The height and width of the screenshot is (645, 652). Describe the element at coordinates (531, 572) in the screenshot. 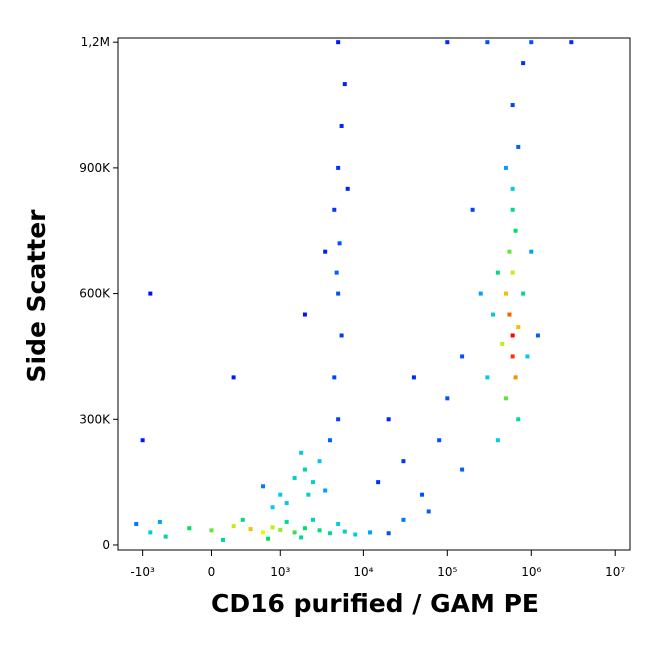

I see `x-tick-label: 10⁶` at that location.